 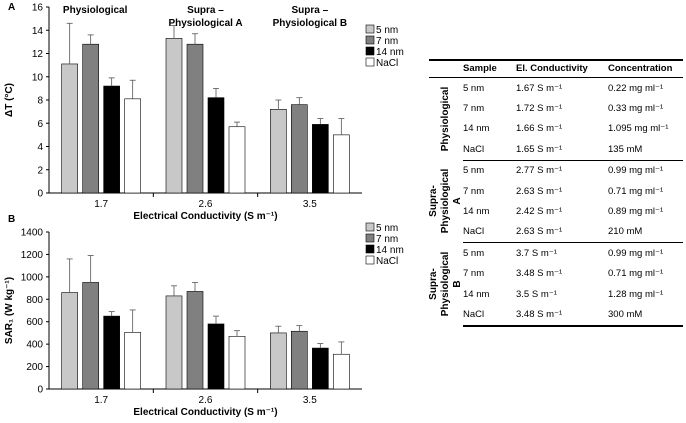 What do you see at coordinates (556, 108) in the screenshot?
I see `table-row: 7 nm 1.72 S m⁻¹ 0.33 mg ml⁻¹` at bounding box center [556, 108].